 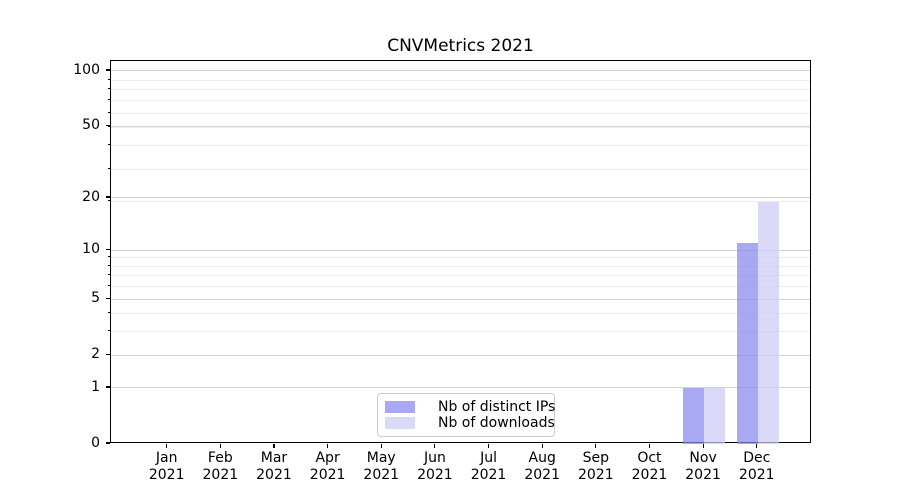 I want to click on x-tick-label: Nov 2021, so click(x=703, y=467).